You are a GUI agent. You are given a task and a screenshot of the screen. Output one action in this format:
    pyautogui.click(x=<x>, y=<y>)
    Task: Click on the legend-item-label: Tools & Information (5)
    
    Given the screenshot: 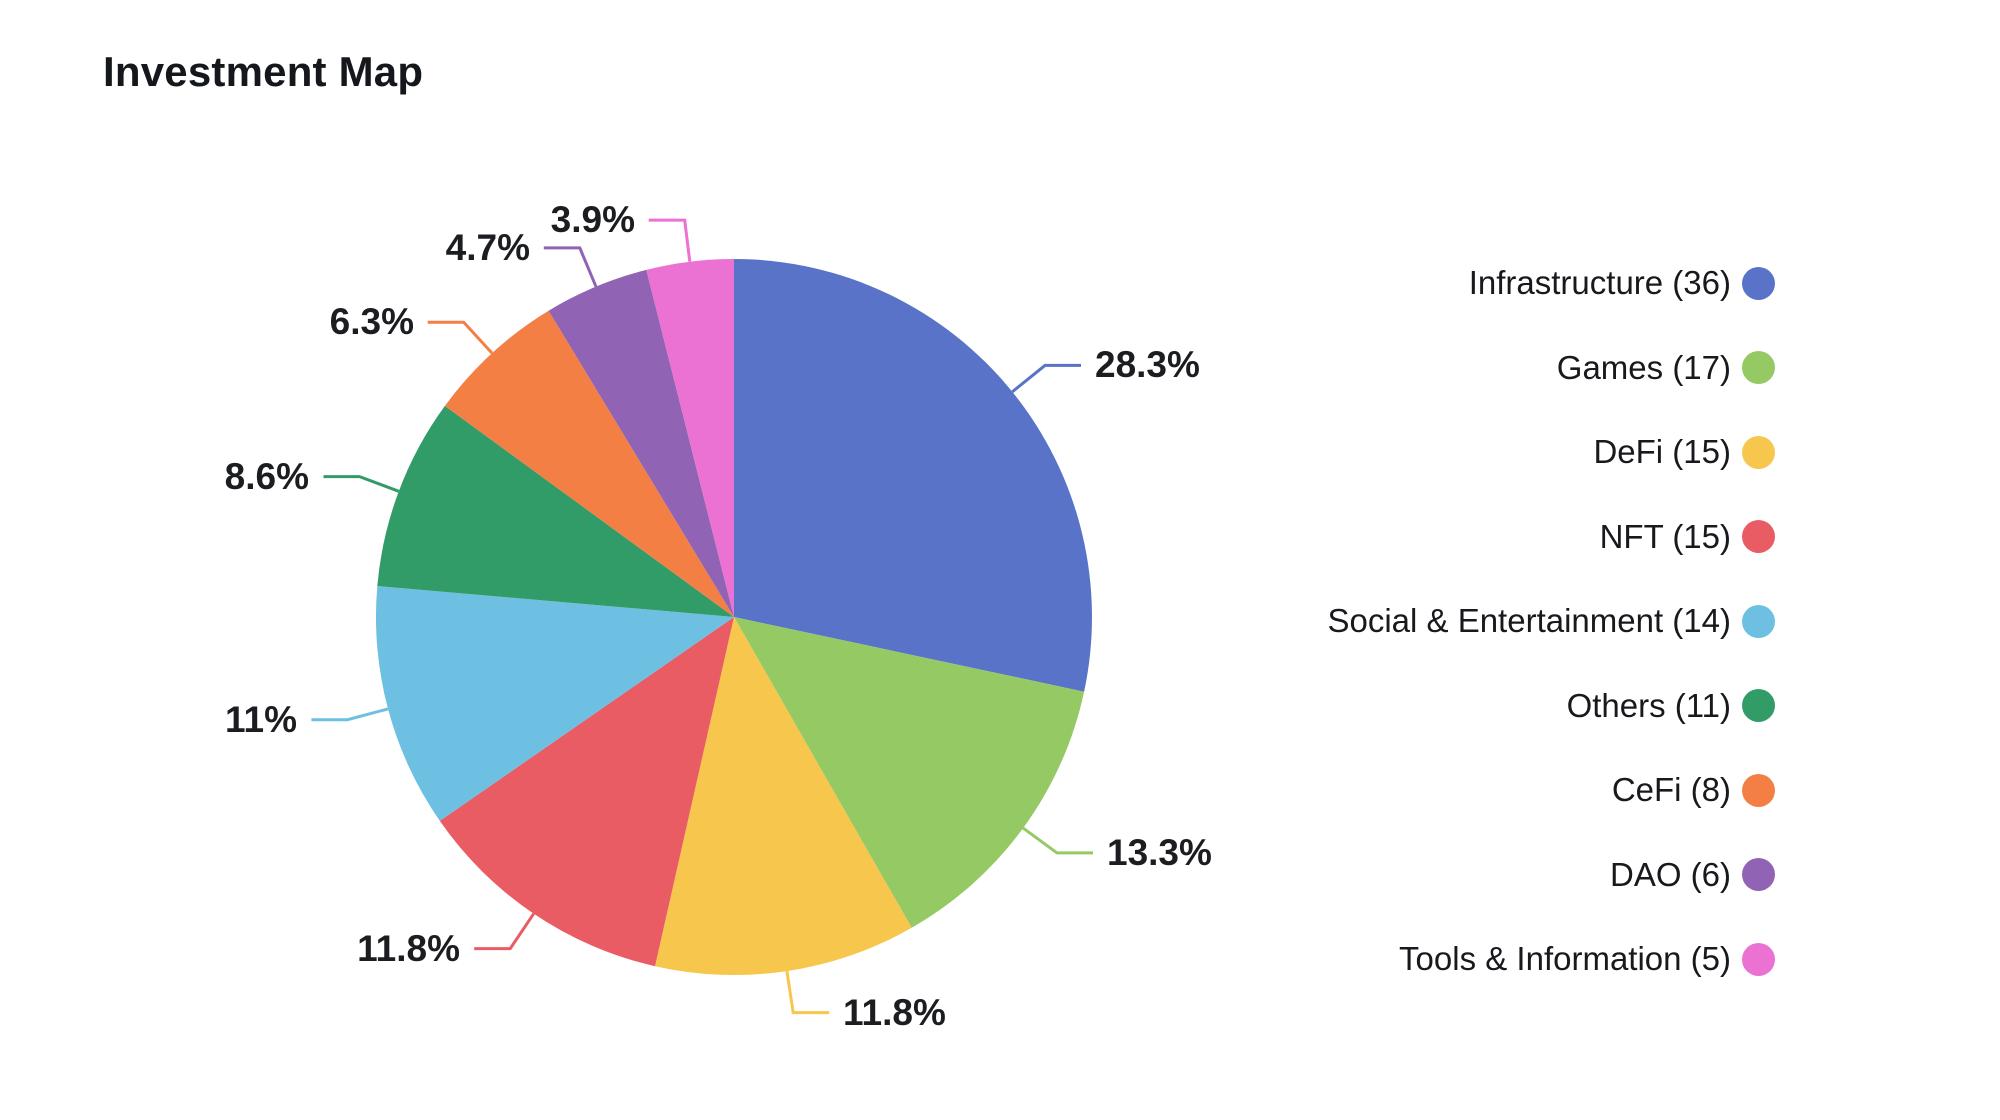 What is the action you would take?
    pyautogui.click(x=1565, y=958)
    